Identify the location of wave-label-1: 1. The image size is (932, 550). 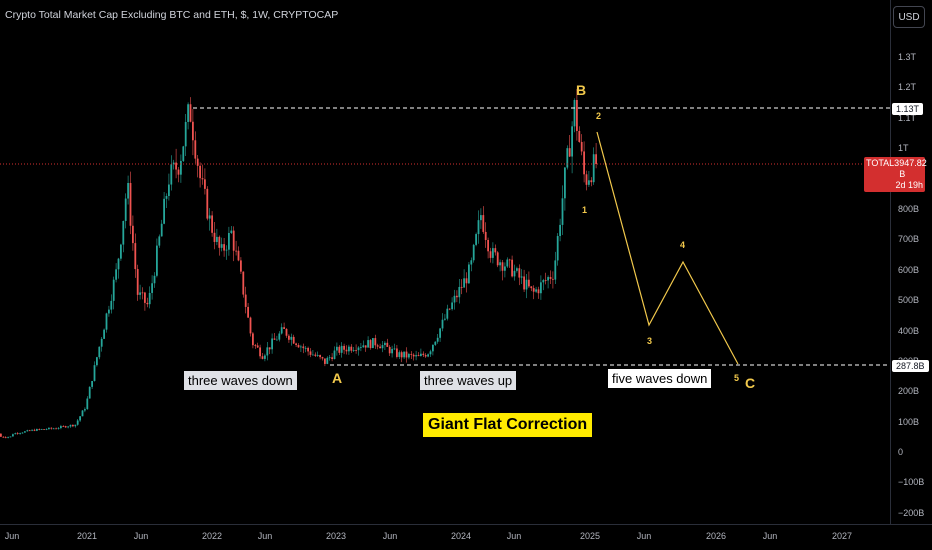
(585, 210).